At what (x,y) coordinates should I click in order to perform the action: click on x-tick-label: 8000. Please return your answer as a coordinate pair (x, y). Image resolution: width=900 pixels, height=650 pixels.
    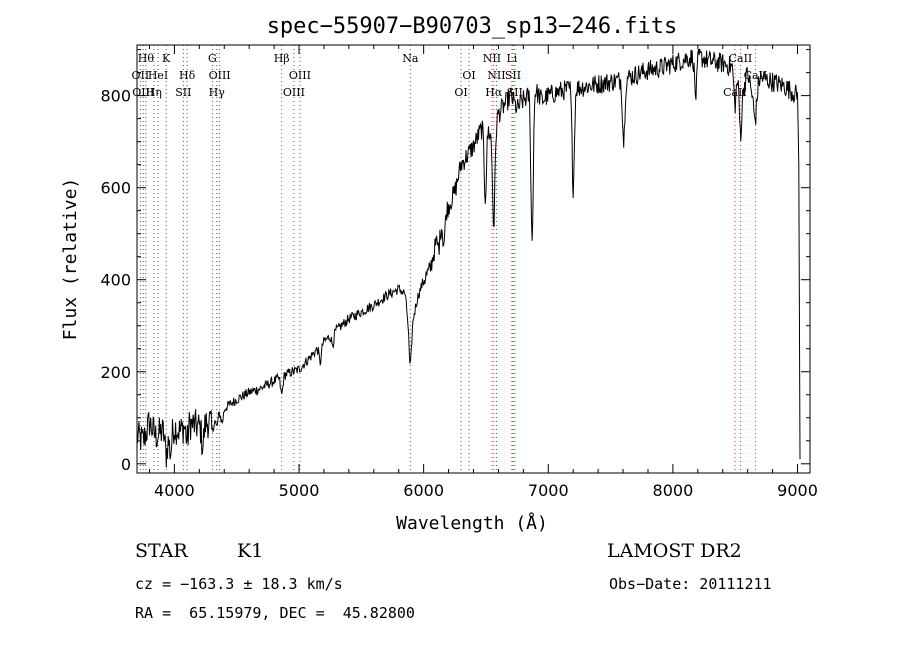
    Looking at the image, I should click on (673, 490).